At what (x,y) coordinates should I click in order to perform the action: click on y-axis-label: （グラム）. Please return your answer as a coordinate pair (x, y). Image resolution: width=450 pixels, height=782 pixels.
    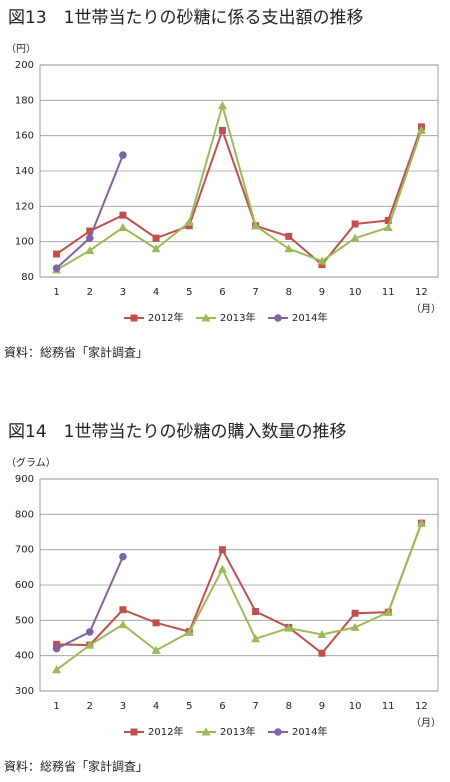
    Looking at the image, I should click on (31, 462).